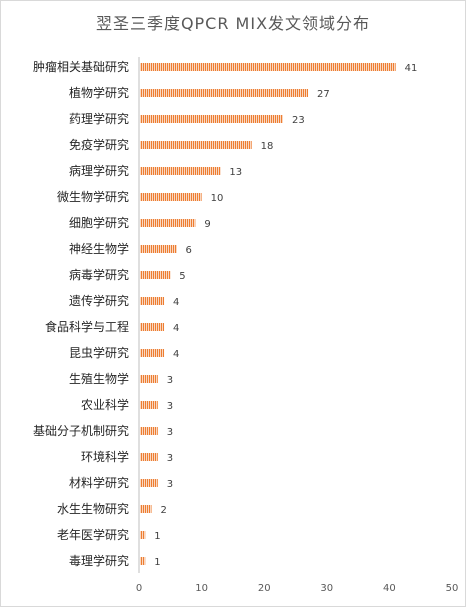 The width and height of the screenshot is (466, 607). Describe the element at coordinates (99, 144) in the screenshot. I see `category-label: 免疫学研究` at that location.